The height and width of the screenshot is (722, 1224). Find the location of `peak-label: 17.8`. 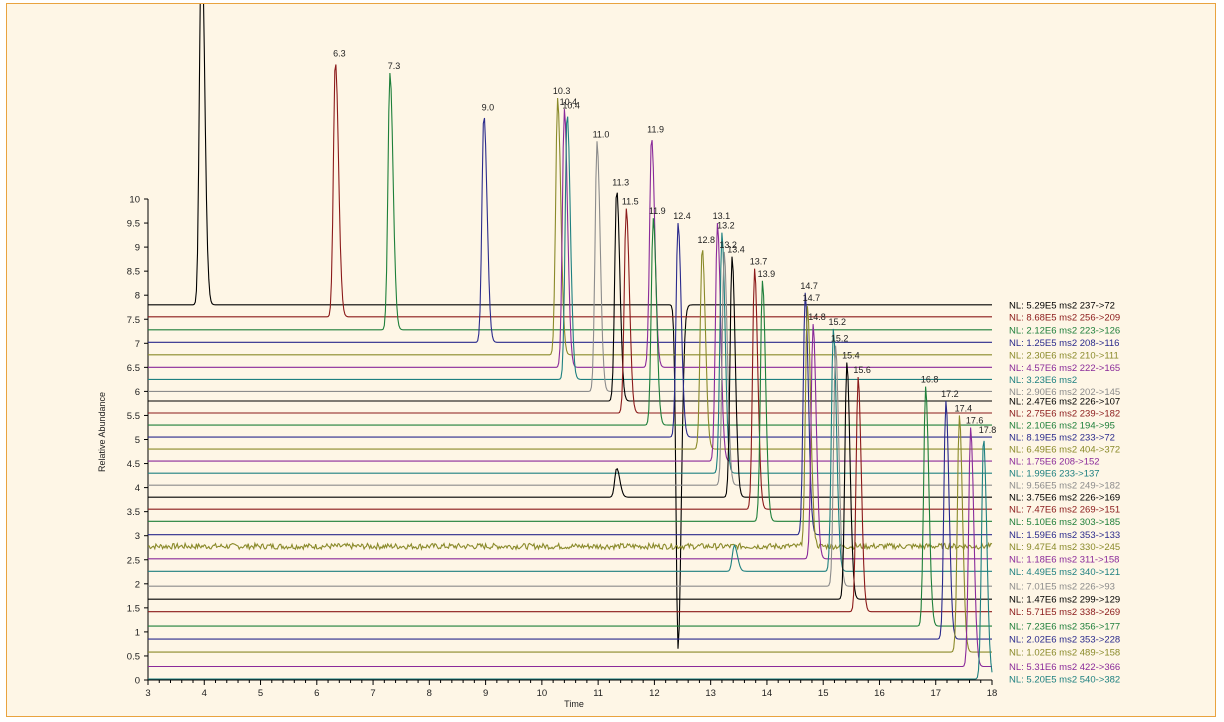

peak-label: 17.8 is located at coordinates (988, 430).